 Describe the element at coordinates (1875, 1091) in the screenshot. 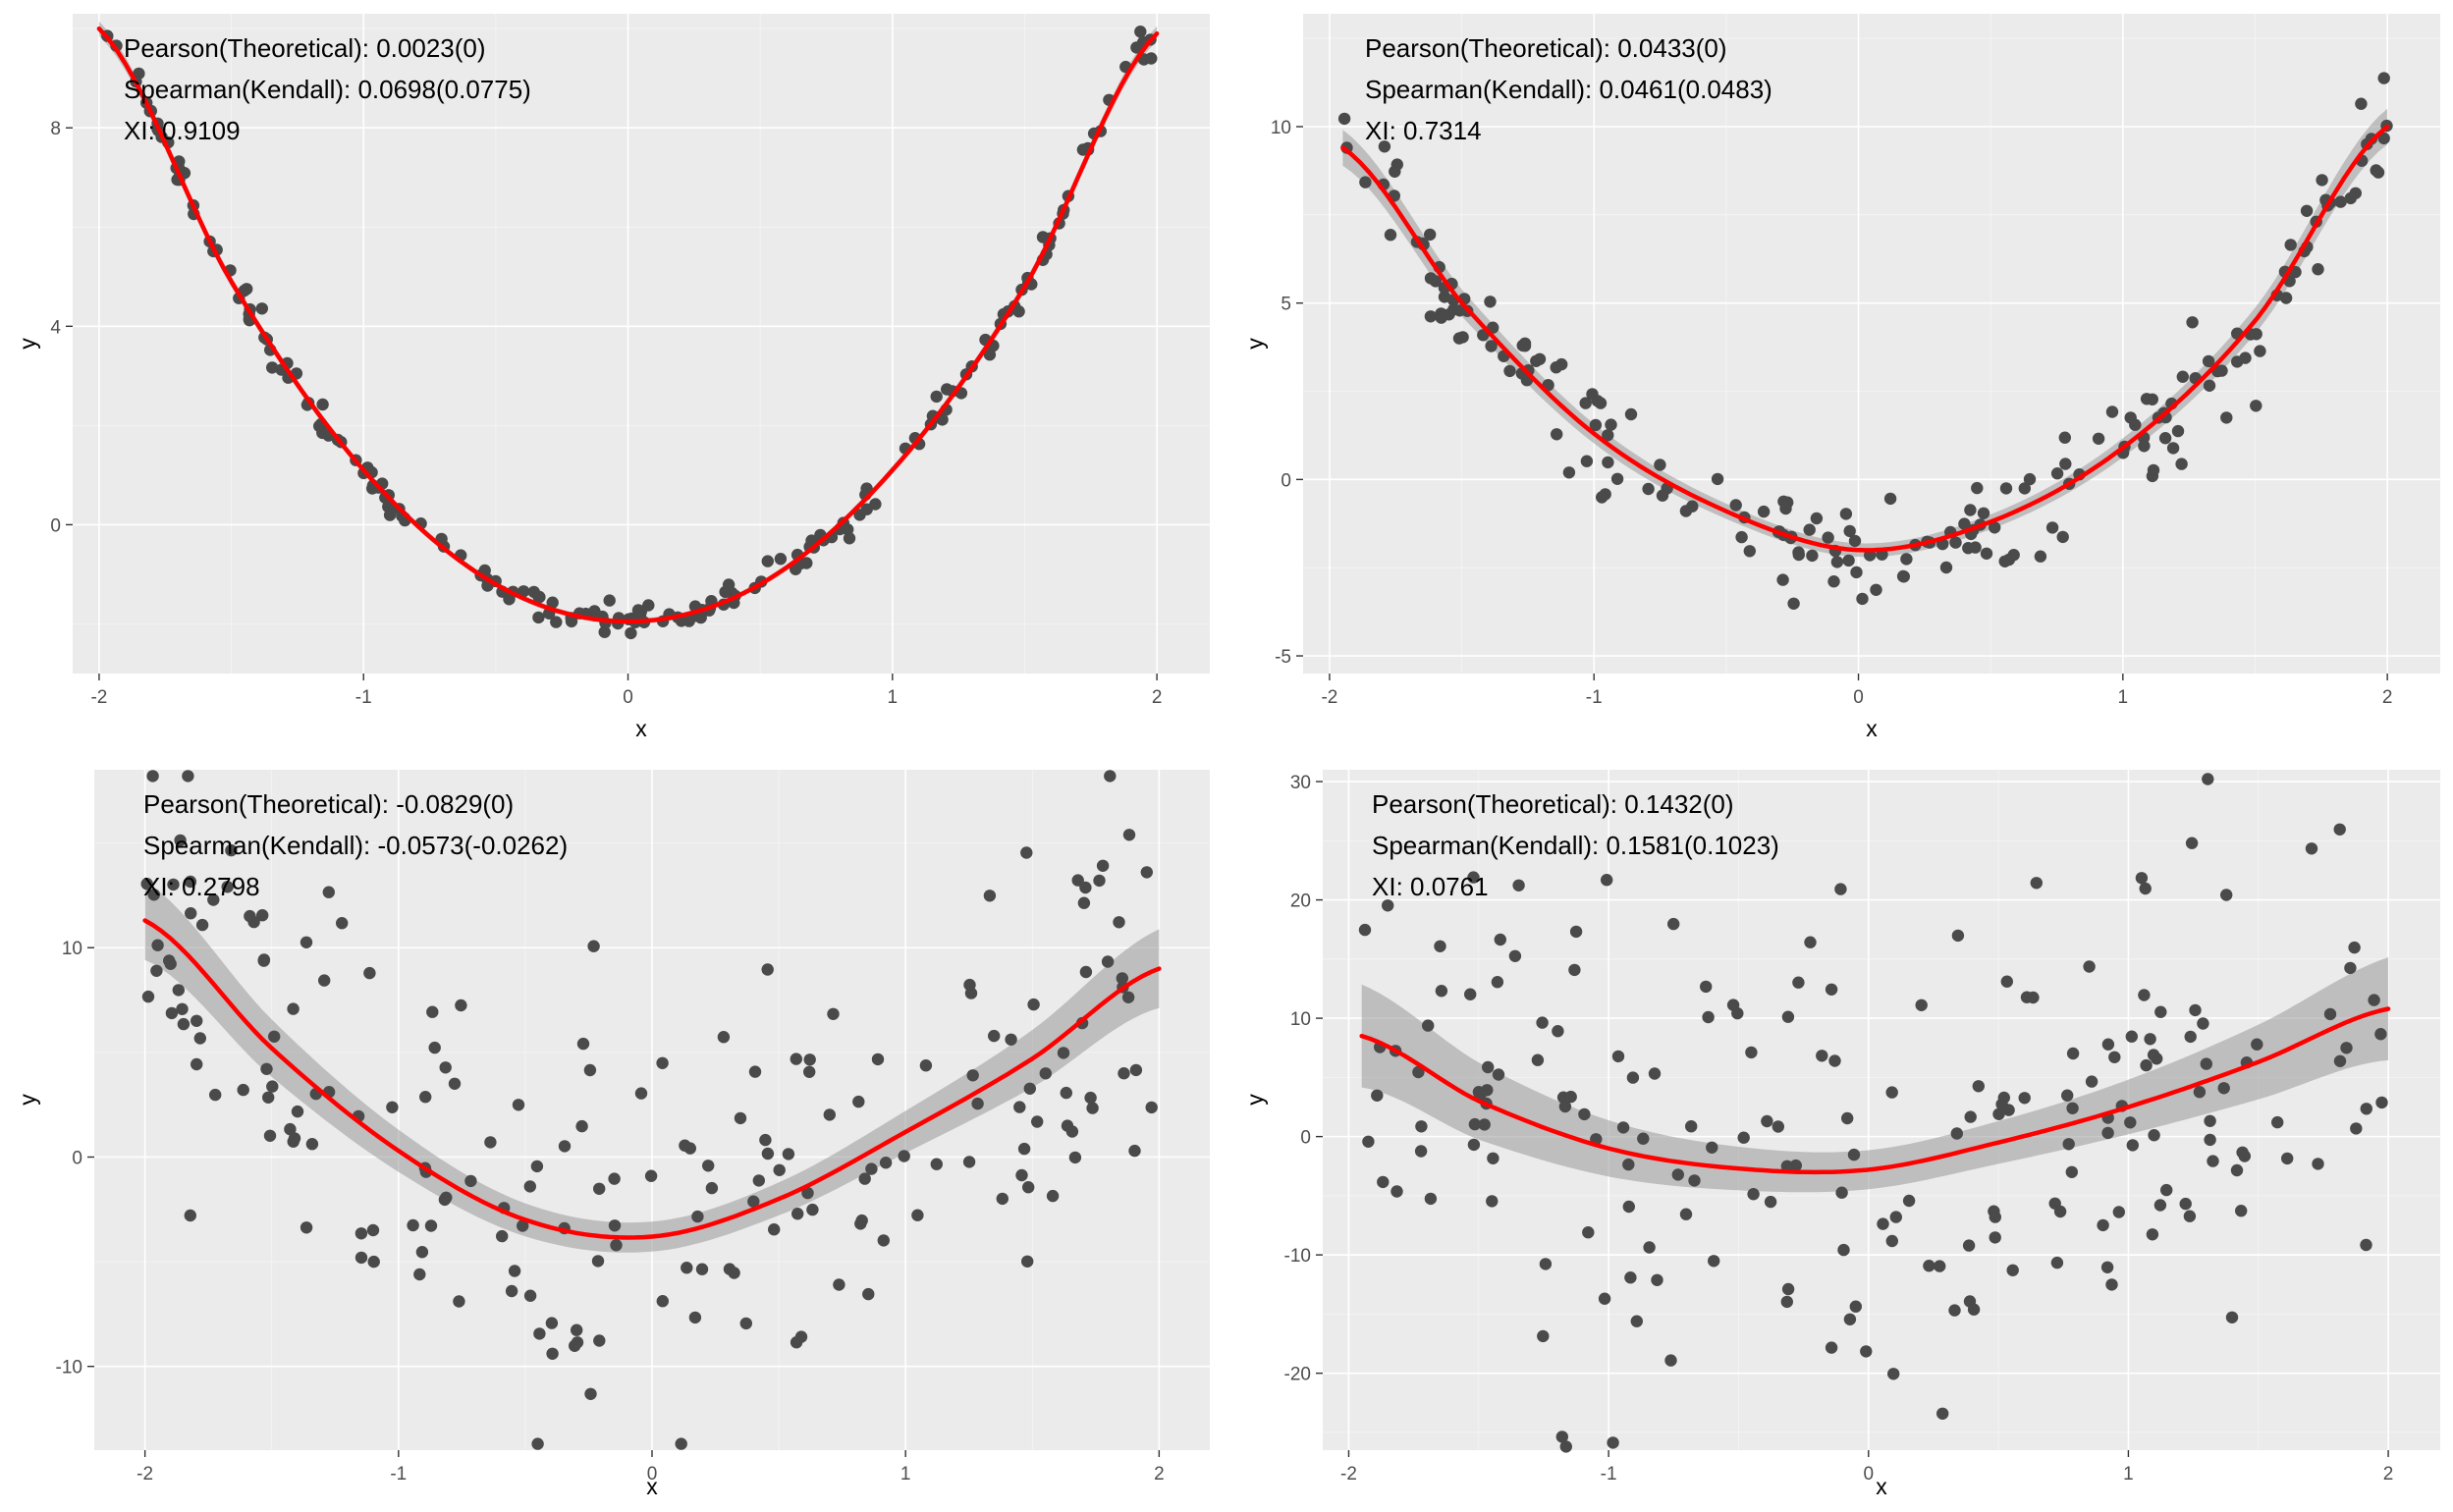

I see `panel-4-fit-curve` at that location.